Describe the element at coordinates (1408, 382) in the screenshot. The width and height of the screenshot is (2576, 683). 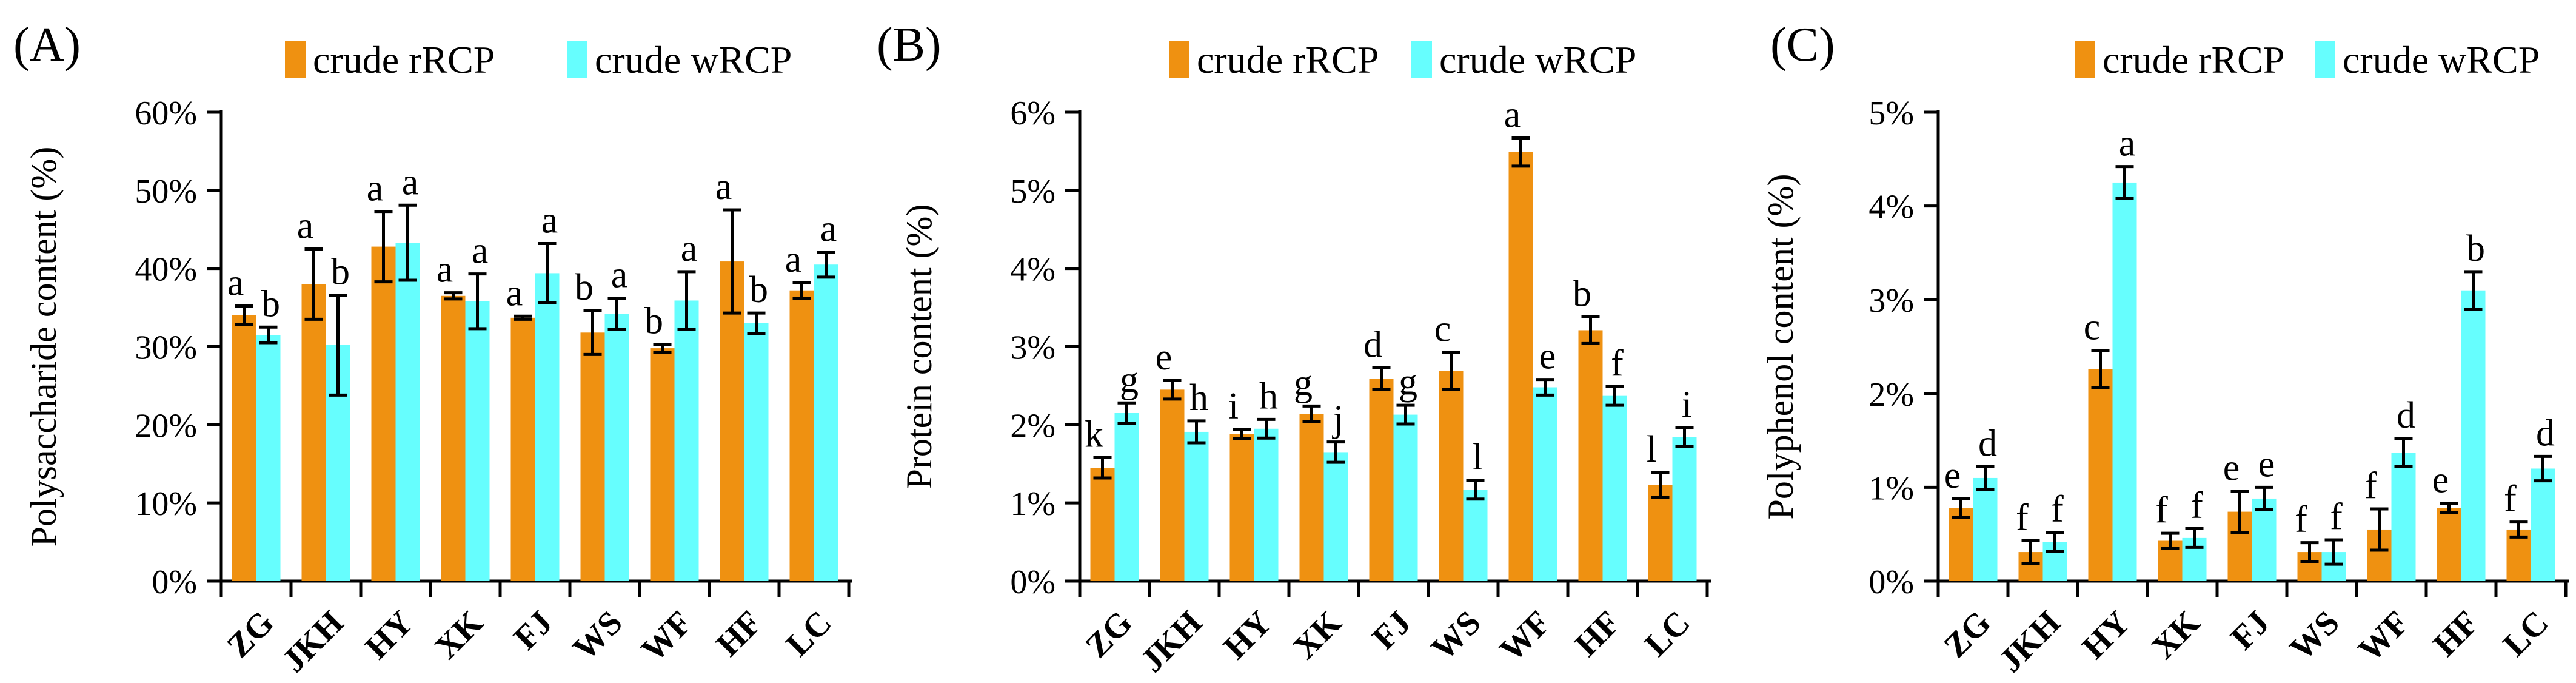
I see `significance-letter: g` at that location.